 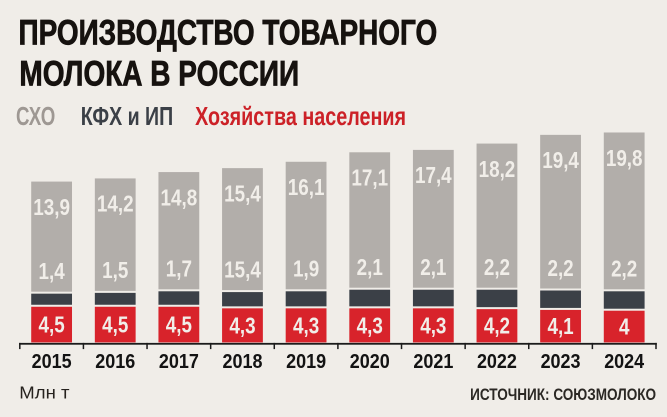 I want to click on svg-text: 4, so click(x=624, y=326).